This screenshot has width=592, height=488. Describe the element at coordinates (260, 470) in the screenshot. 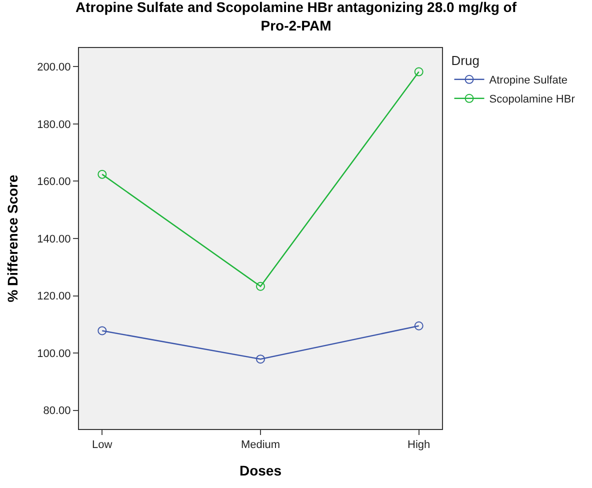

I see `x-axis-title: Doses` at that location.